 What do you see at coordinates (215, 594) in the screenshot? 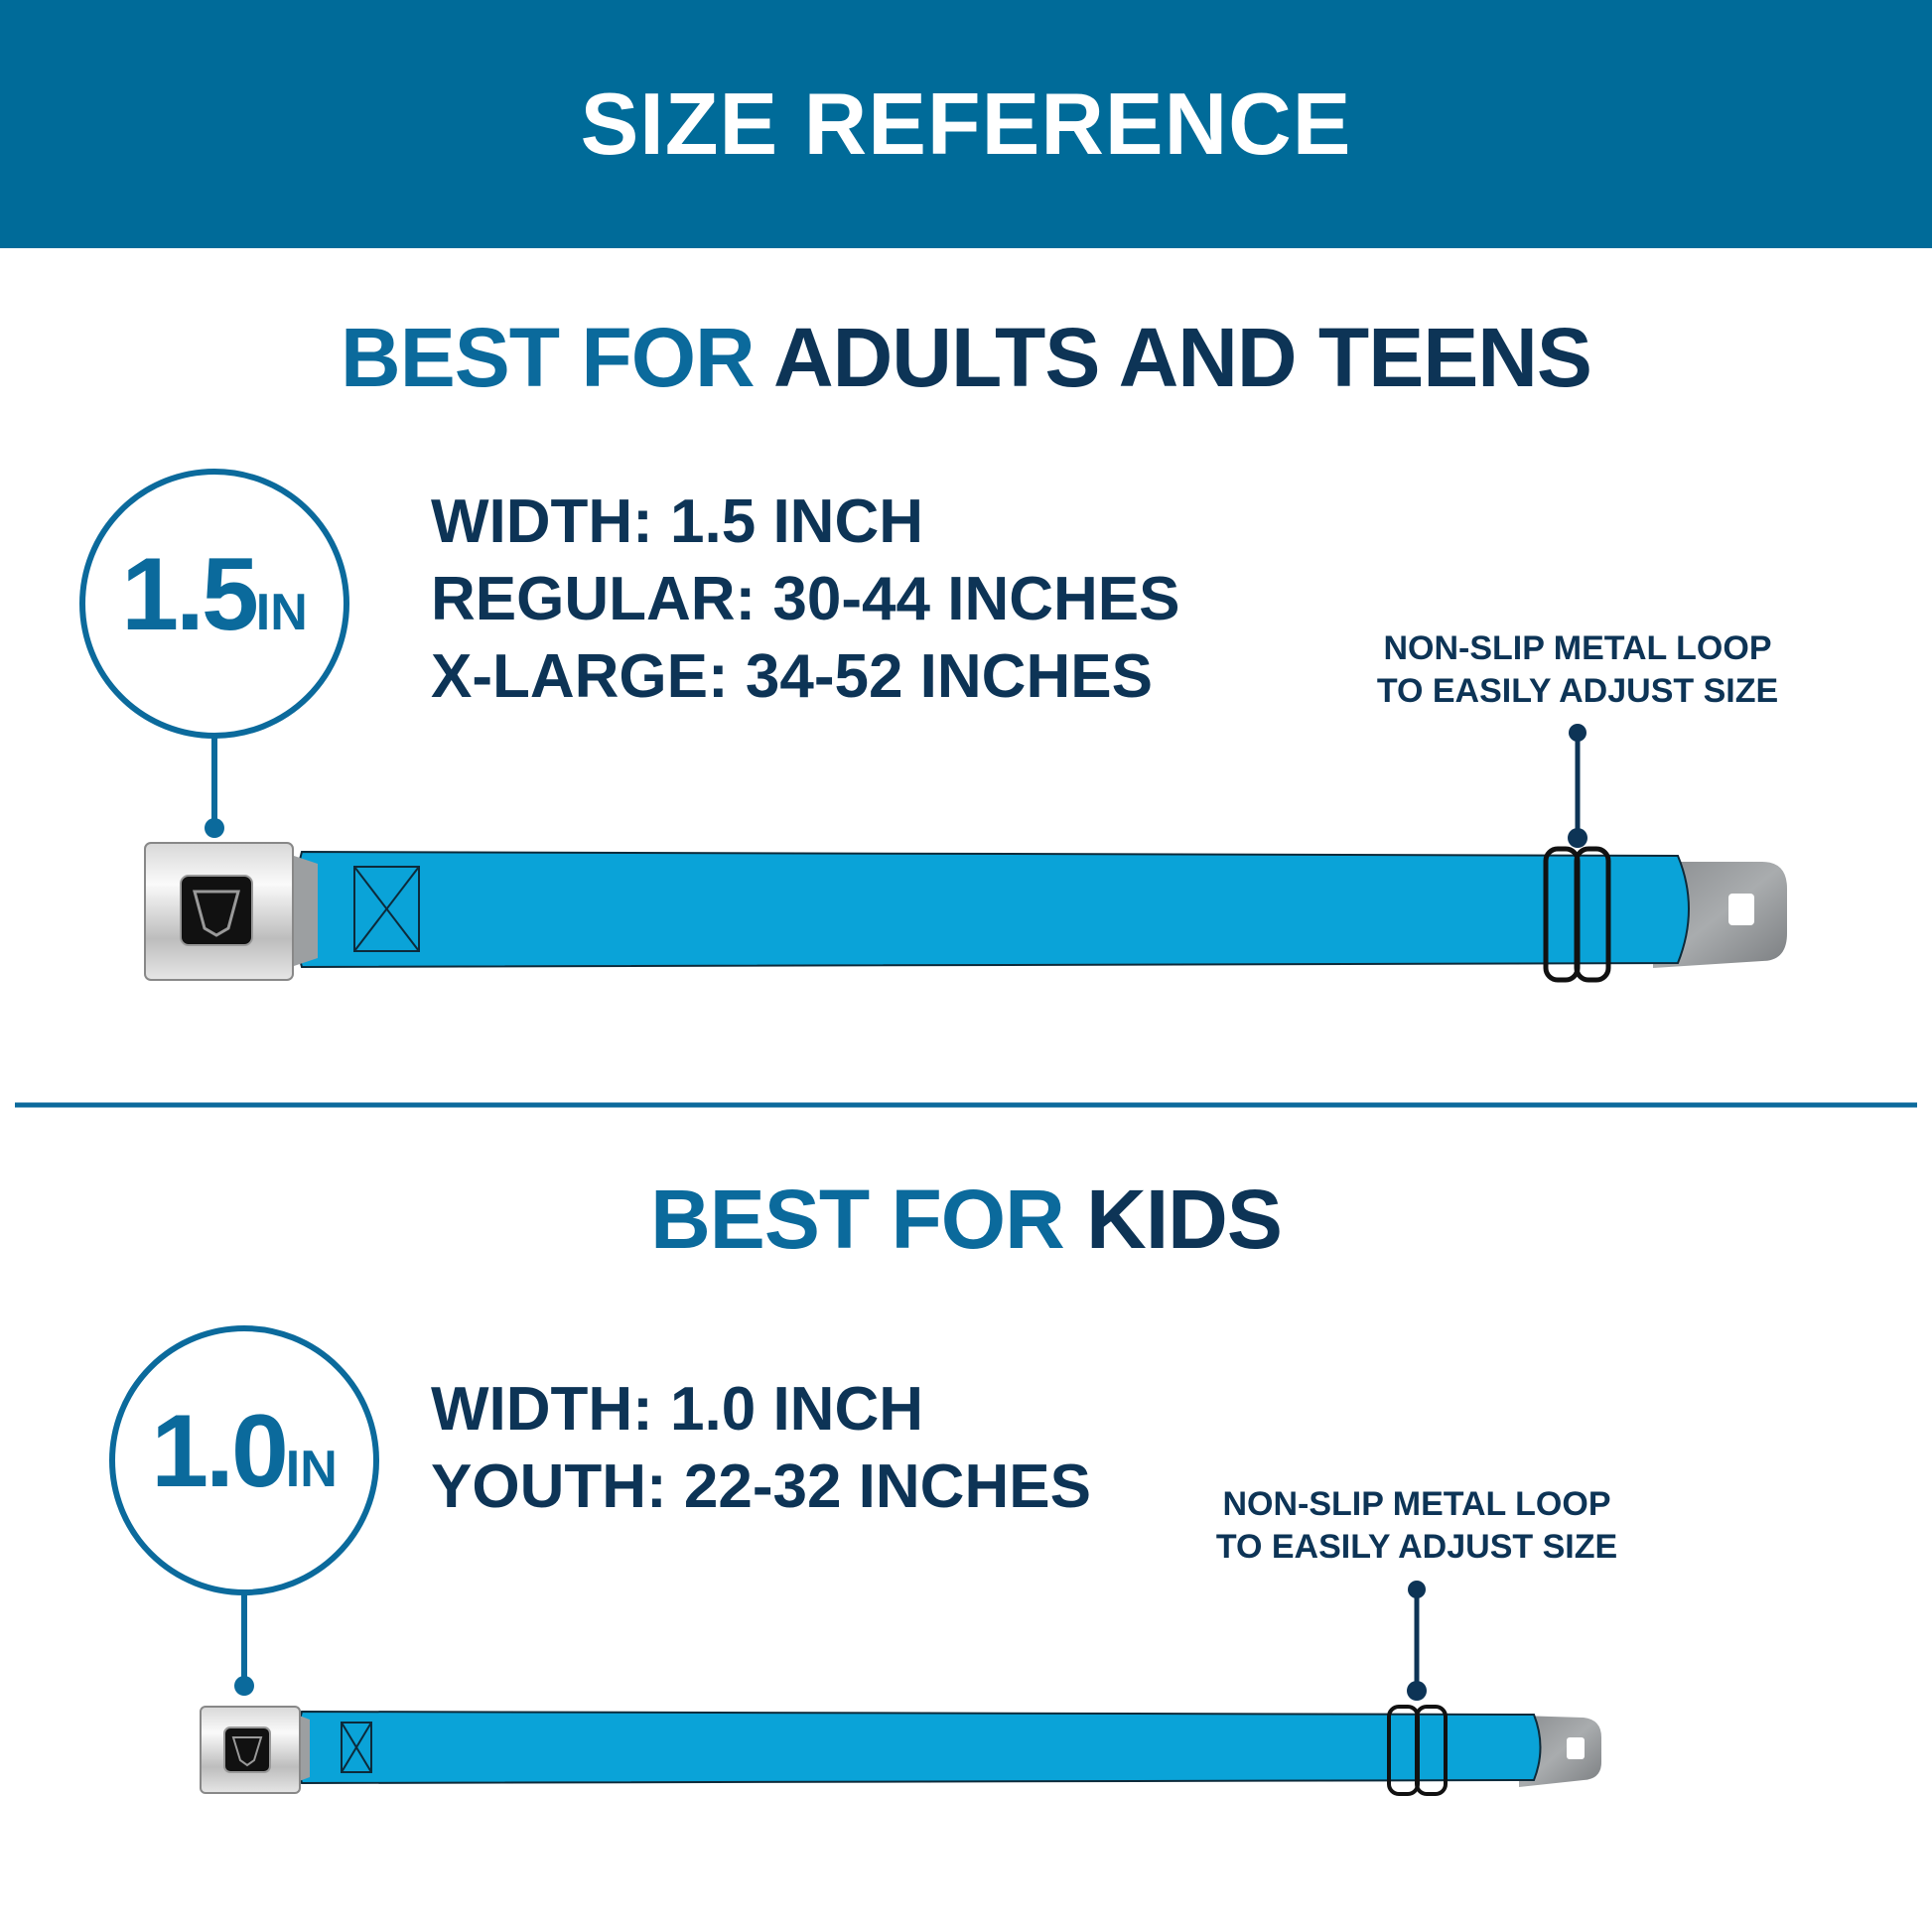
I see `width-badge: 1.5 IN` at bounding box center [215, 594].